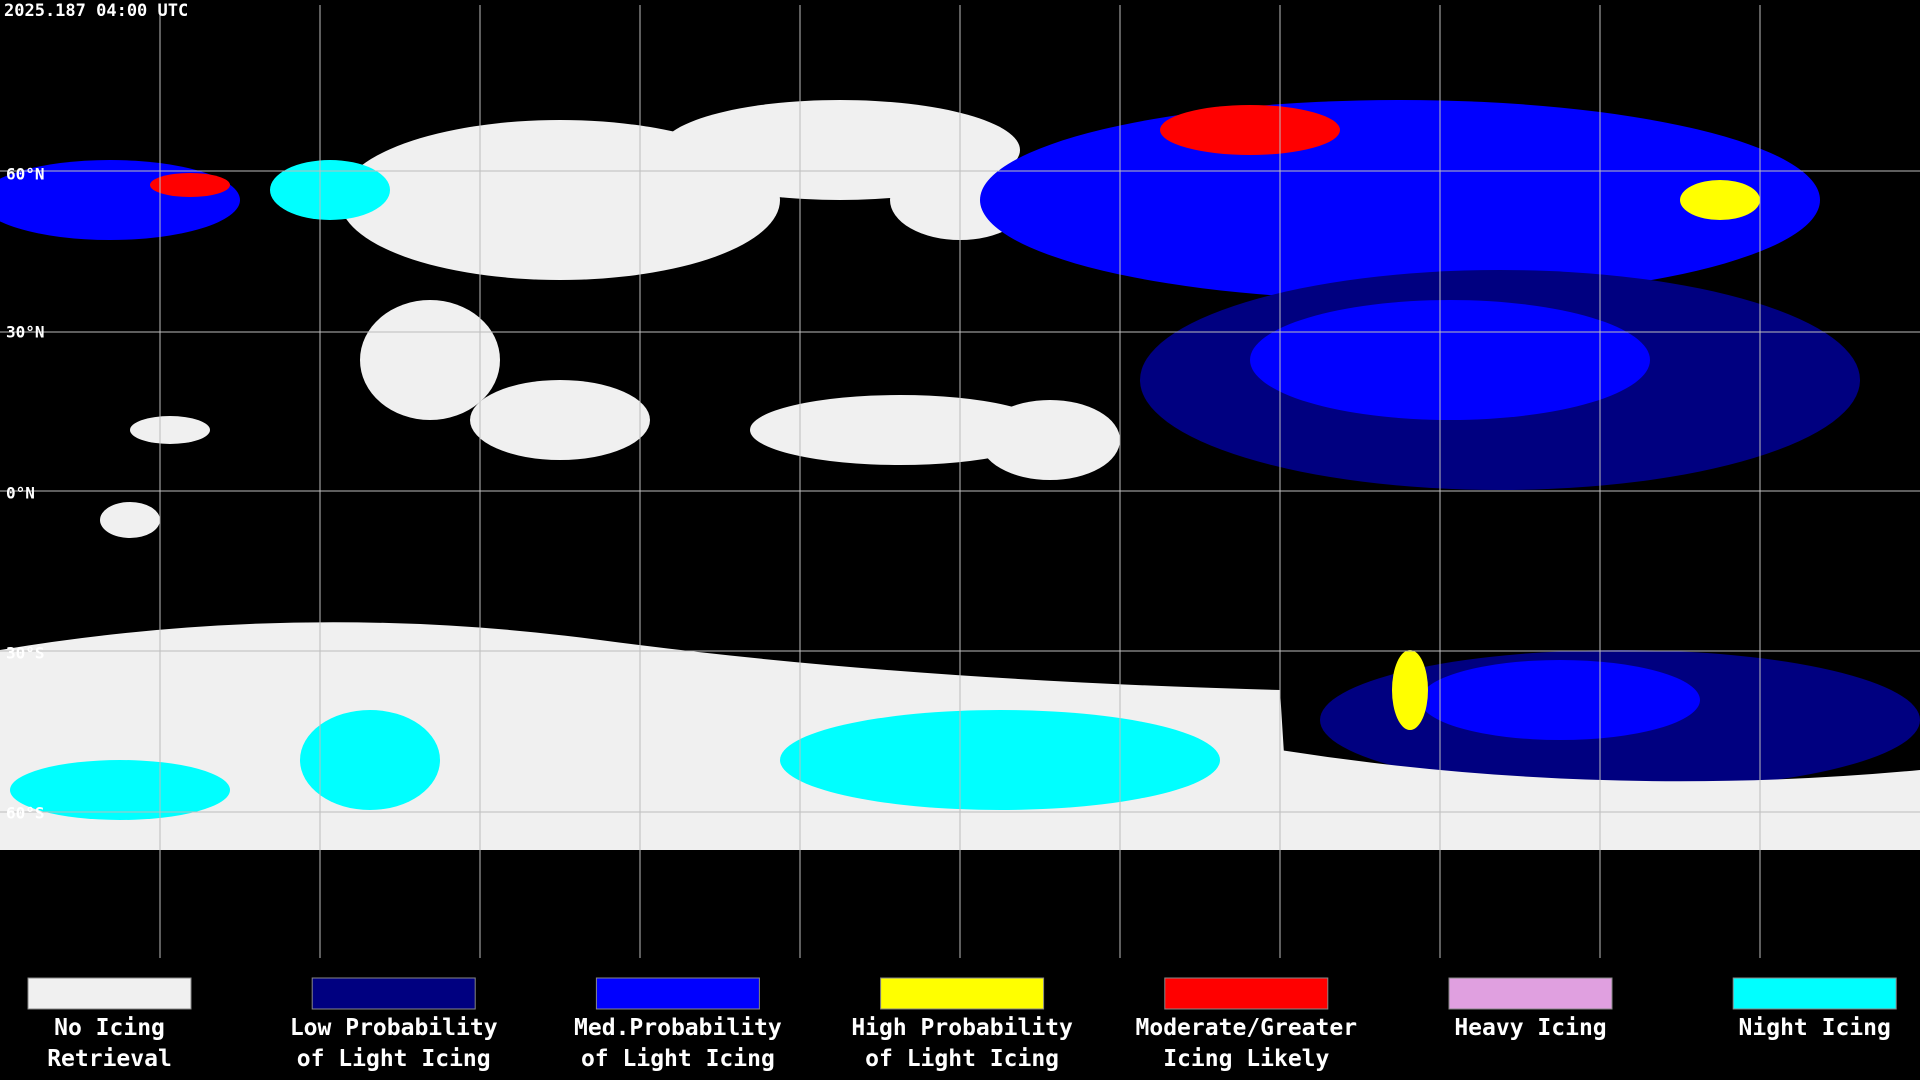  I want to click on legend-label: Retrieval, so click(109, 1059).